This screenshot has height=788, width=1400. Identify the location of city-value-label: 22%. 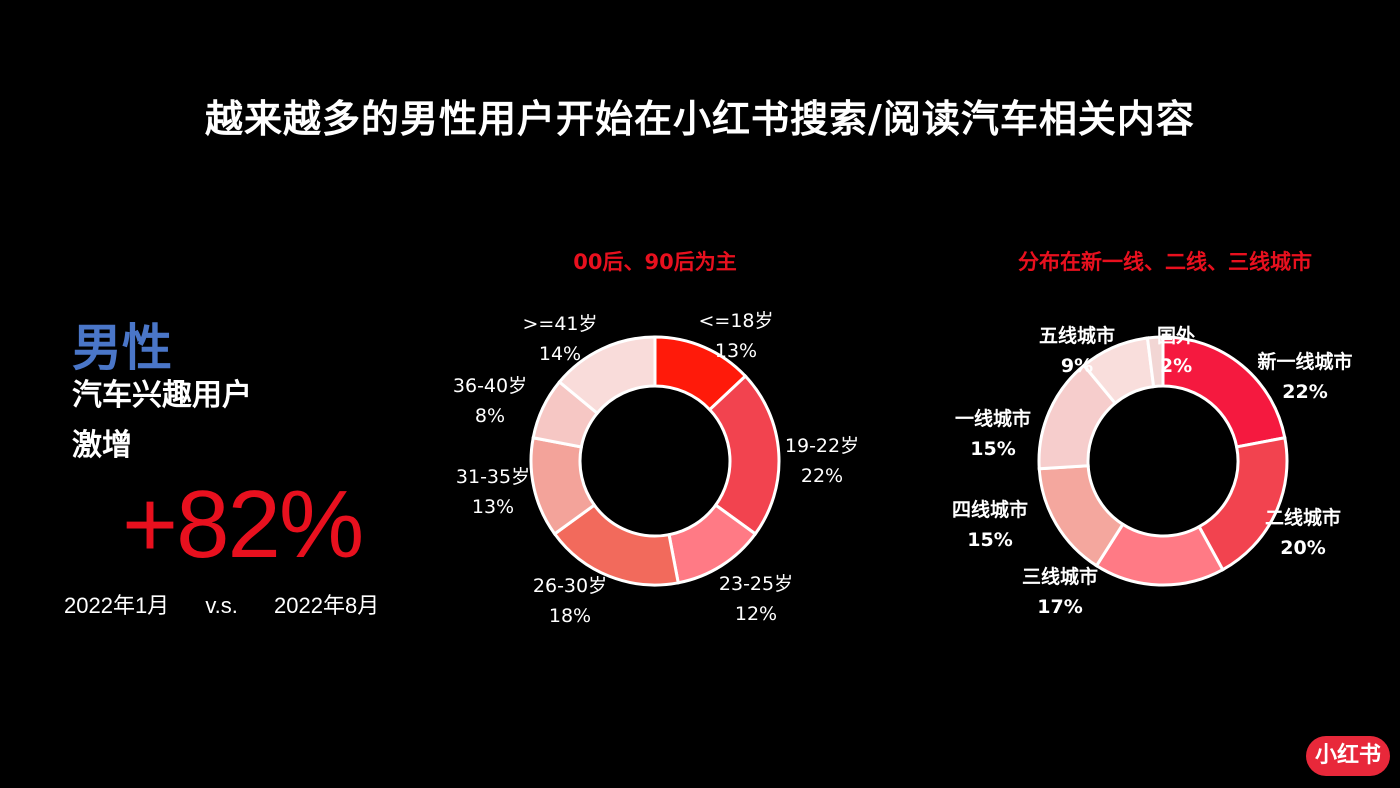
(1304, 392).